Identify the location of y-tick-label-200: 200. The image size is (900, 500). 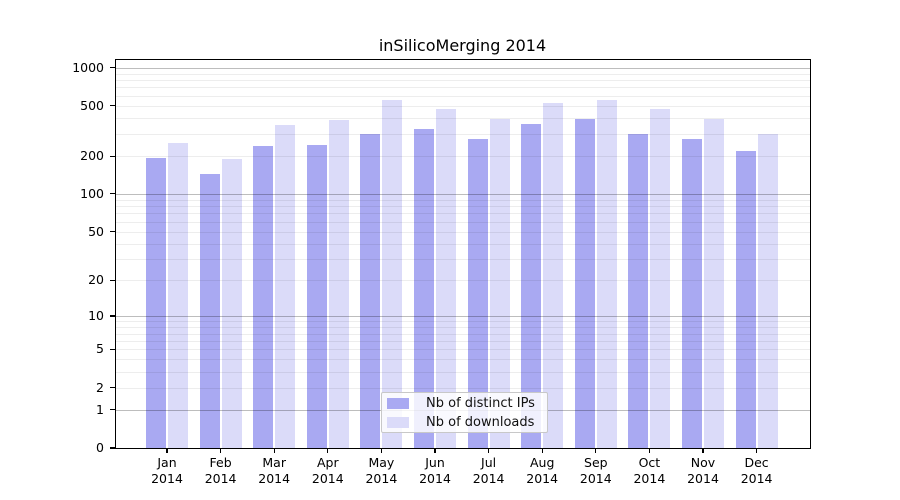
(92, 156).